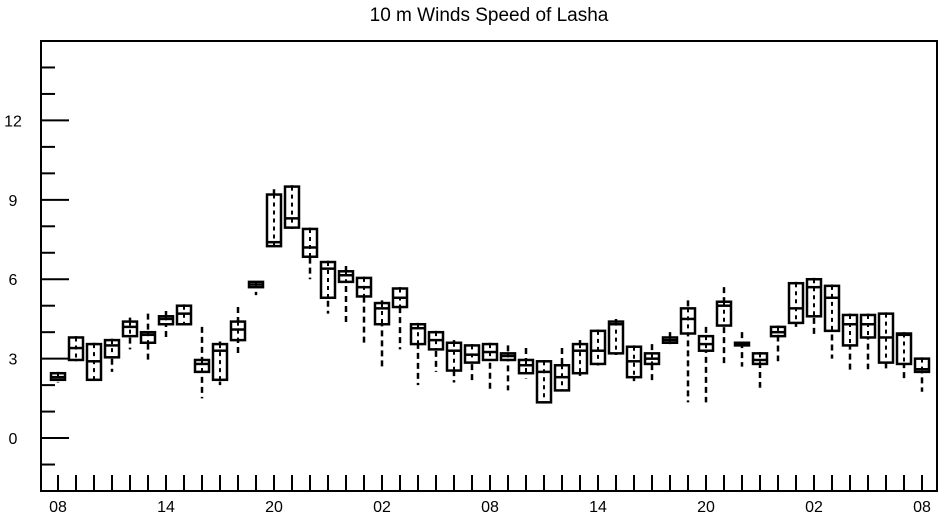 This screenshot has width=945, height=520. I want to click on x-axis: 08 14 20 02 08 14 20 02 08, so click(490, 495).